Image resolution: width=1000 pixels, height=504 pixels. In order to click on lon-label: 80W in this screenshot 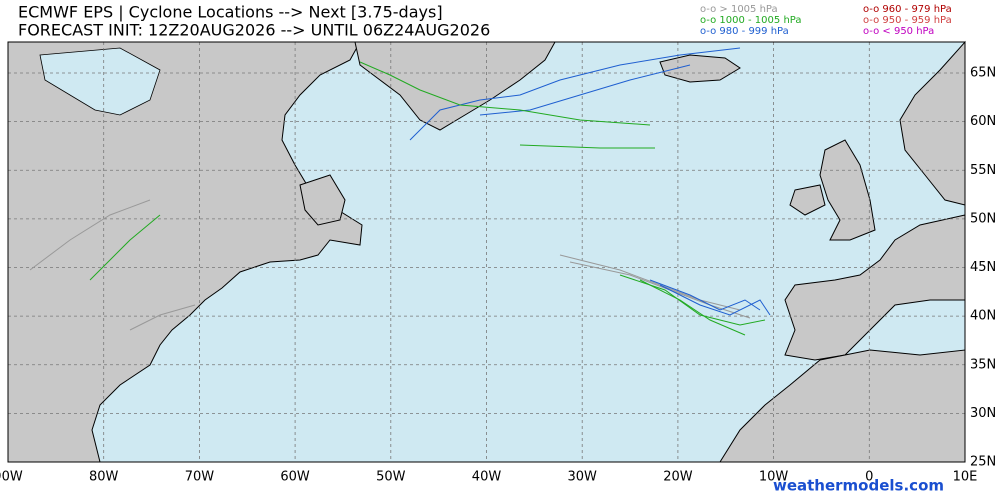, I will do `click(104, 477)`.